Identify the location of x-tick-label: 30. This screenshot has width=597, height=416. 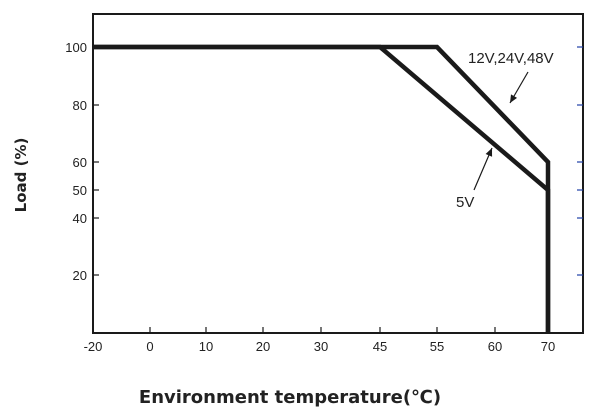
(321, 346).